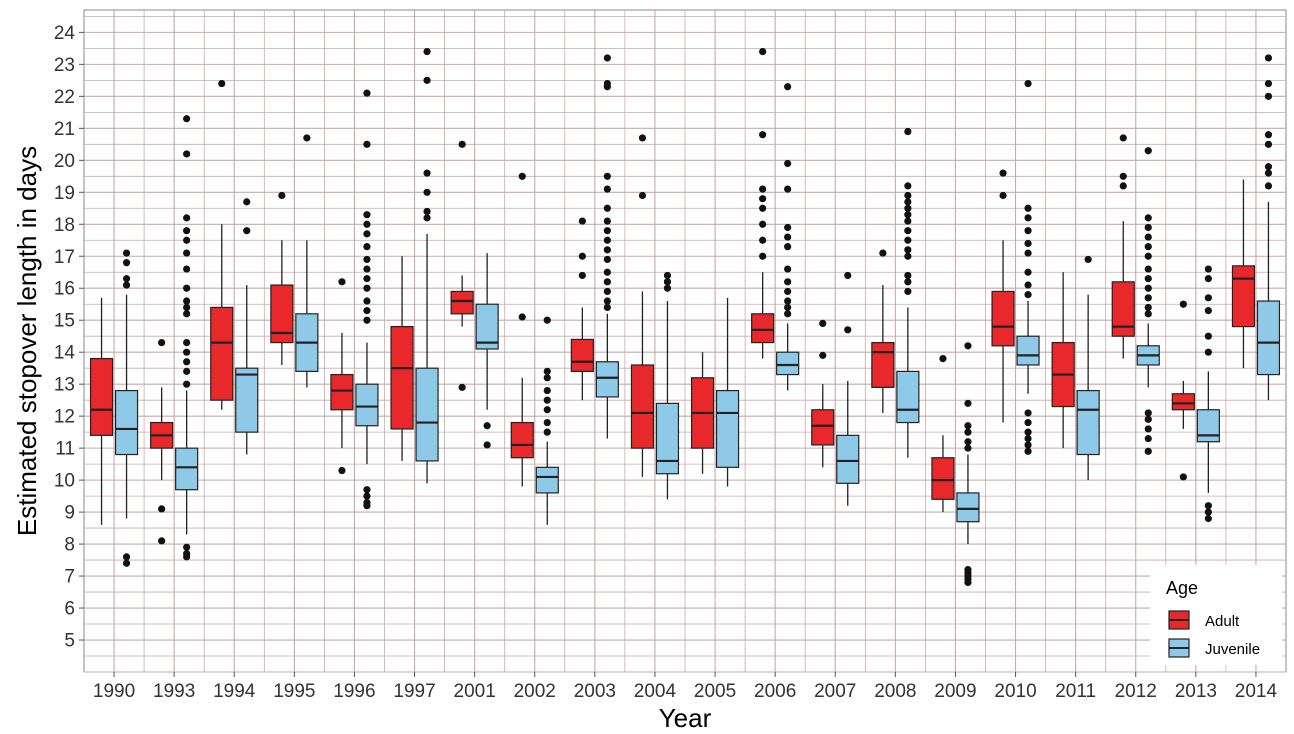  Describe the element at coordinates (69, 513) in the screenshot. I see `y-tick-label: 9` at that location.